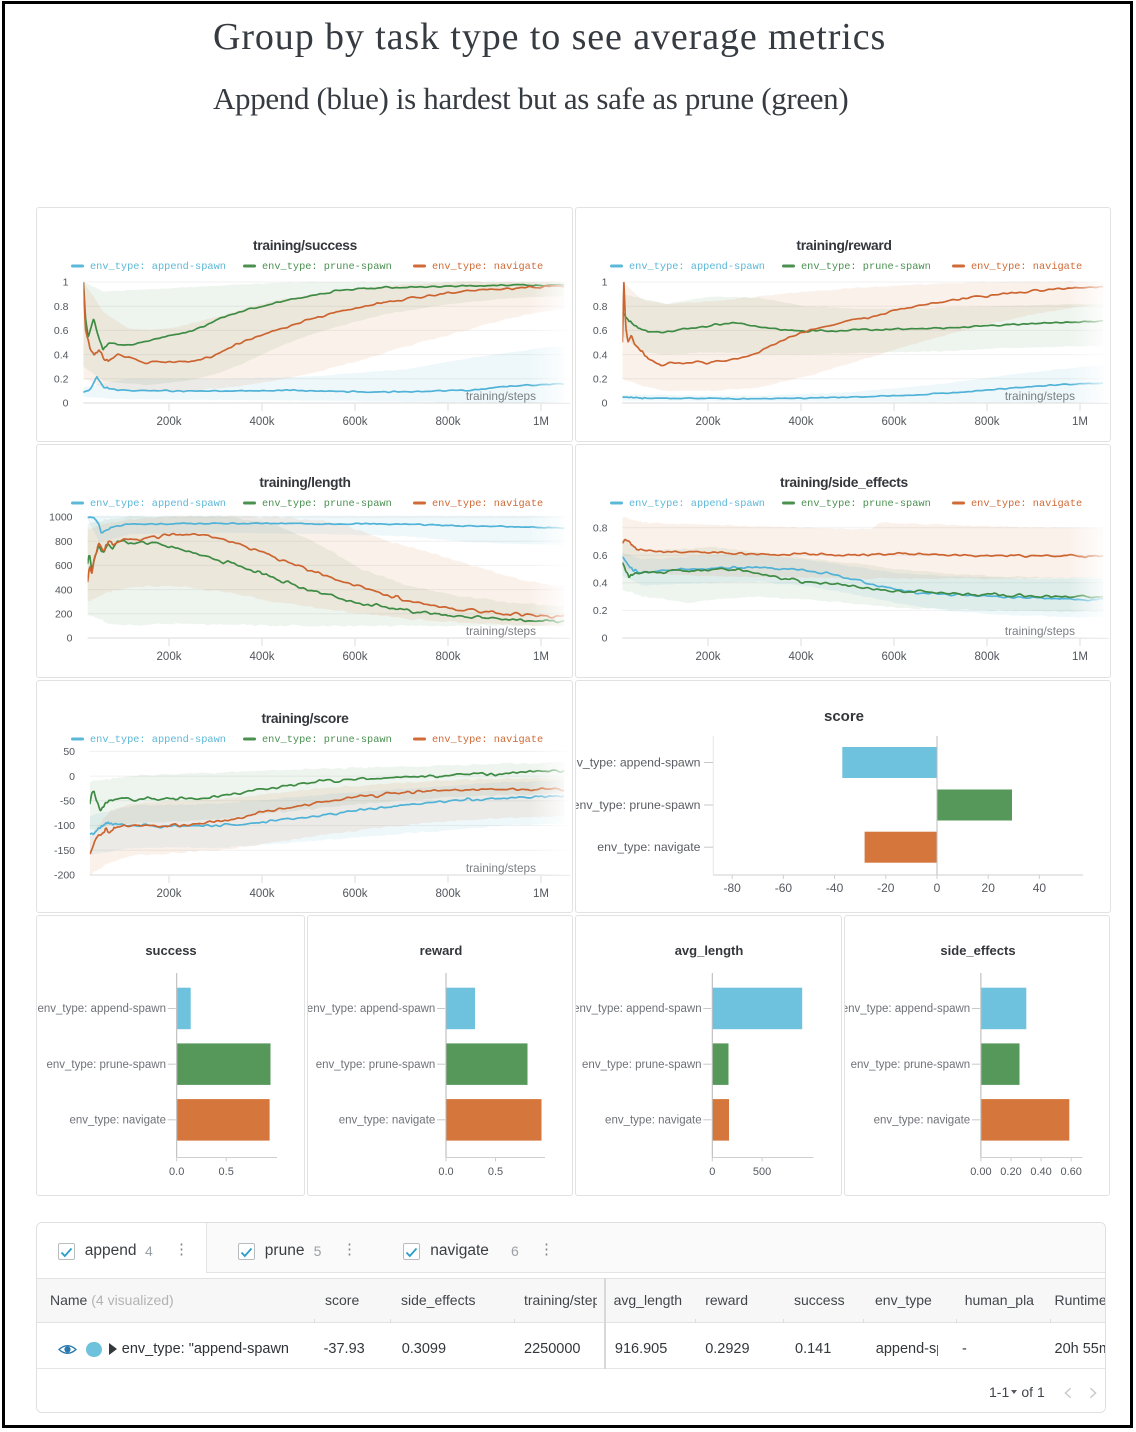 This screenshot has width=1136, height=1432. Describe the element at coordinates (64, 542) in the screenshot. I see `svg-text: 800` at that location.